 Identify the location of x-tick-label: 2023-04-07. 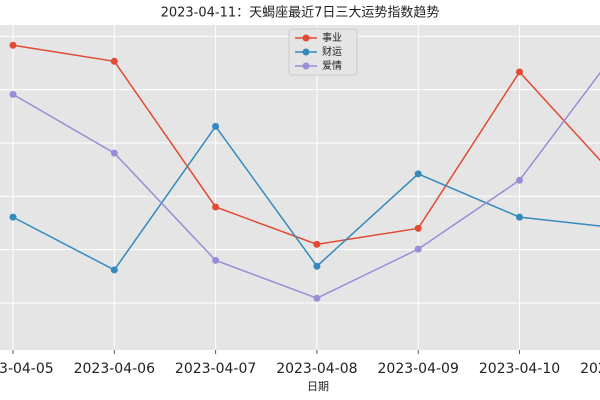
(215, 369).